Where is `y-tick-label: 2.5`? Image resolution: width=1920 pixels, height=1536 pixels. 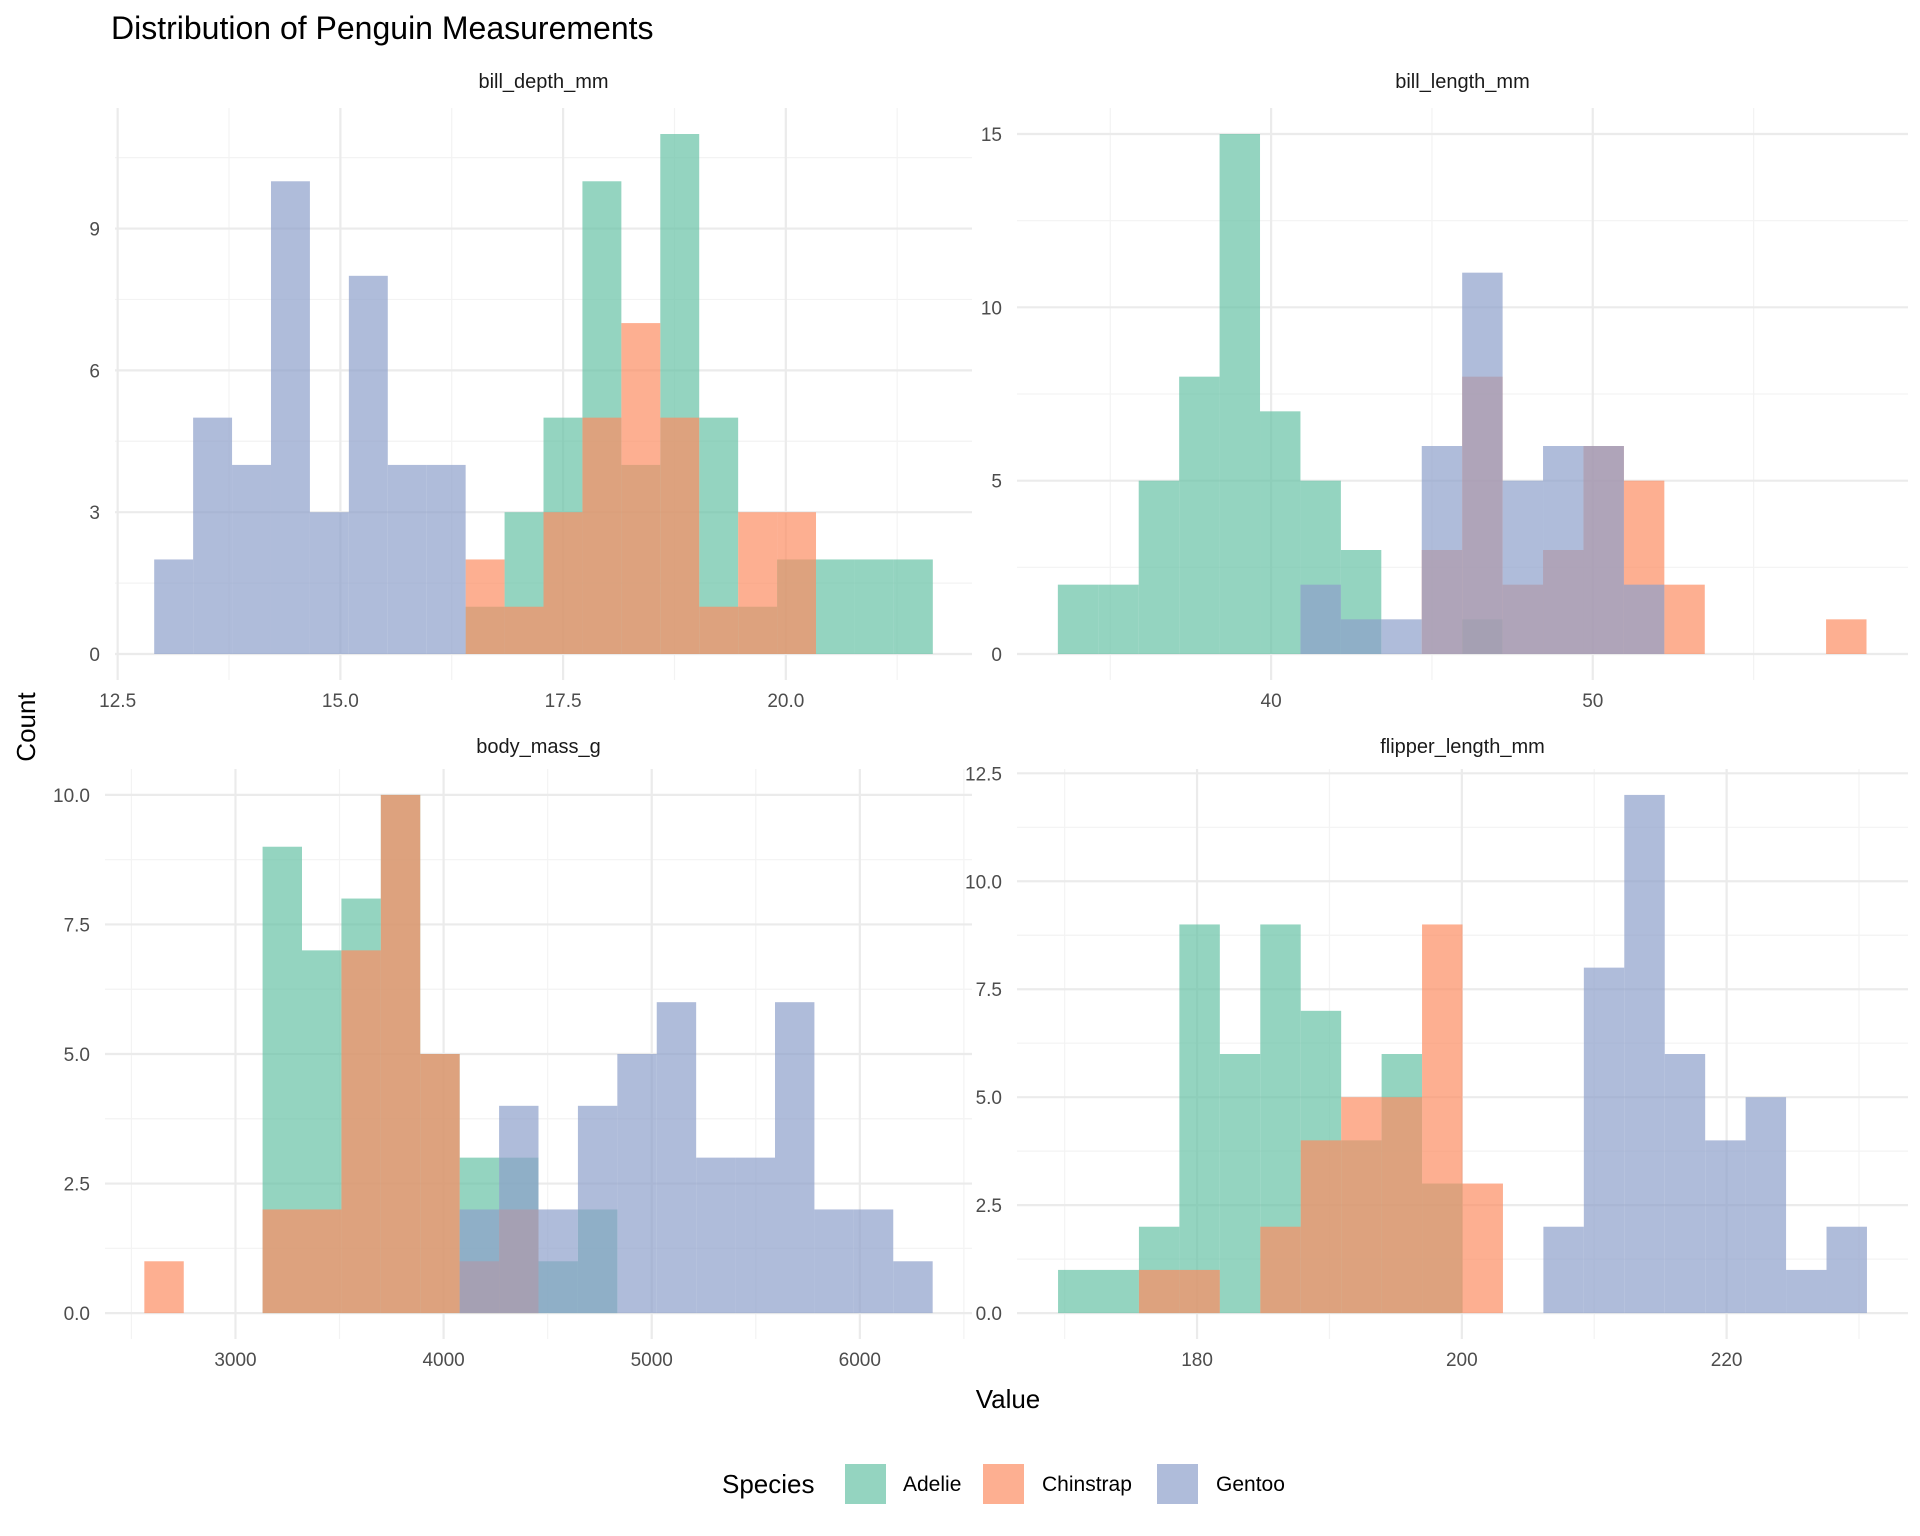 y-tick-label: 2.5 is located at coordinates (989, 1206).